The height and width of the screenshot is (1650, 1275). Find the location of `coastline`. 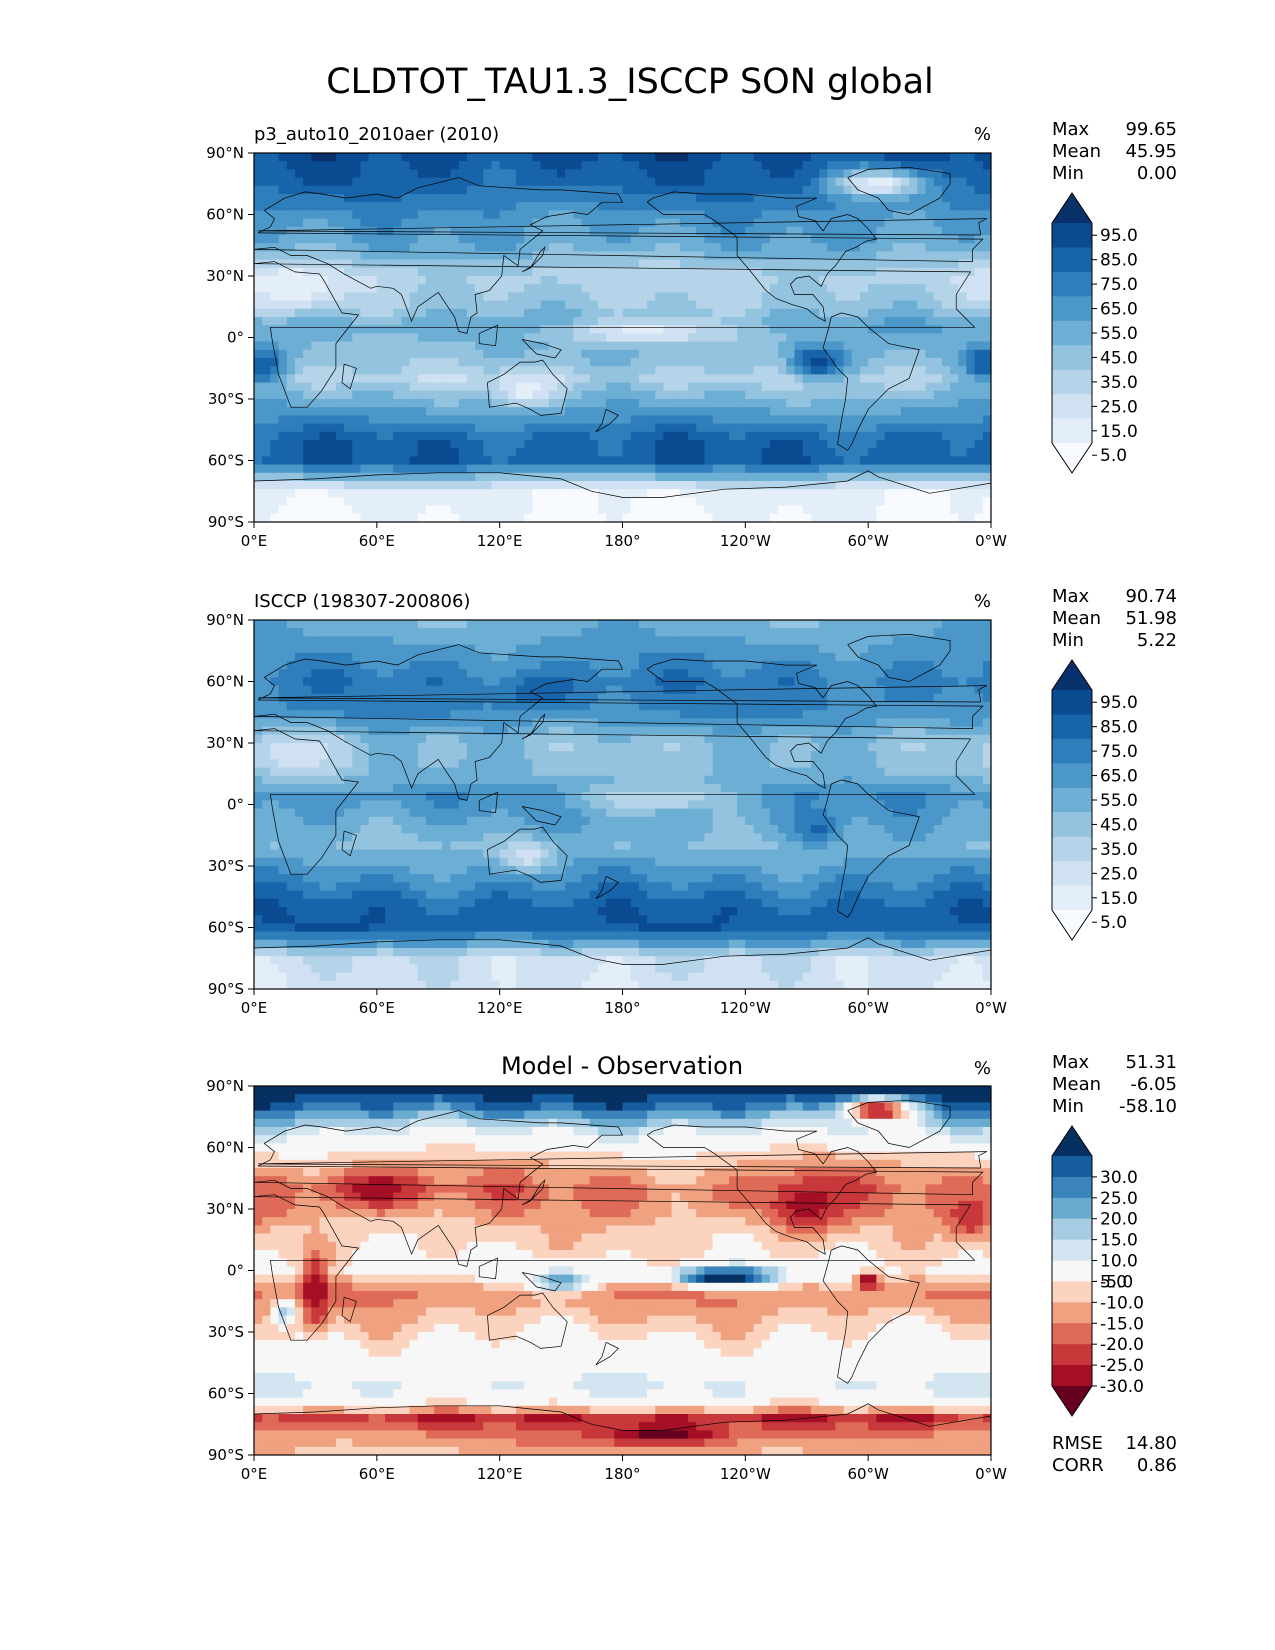

coastline is located at coordinates (762, 256).